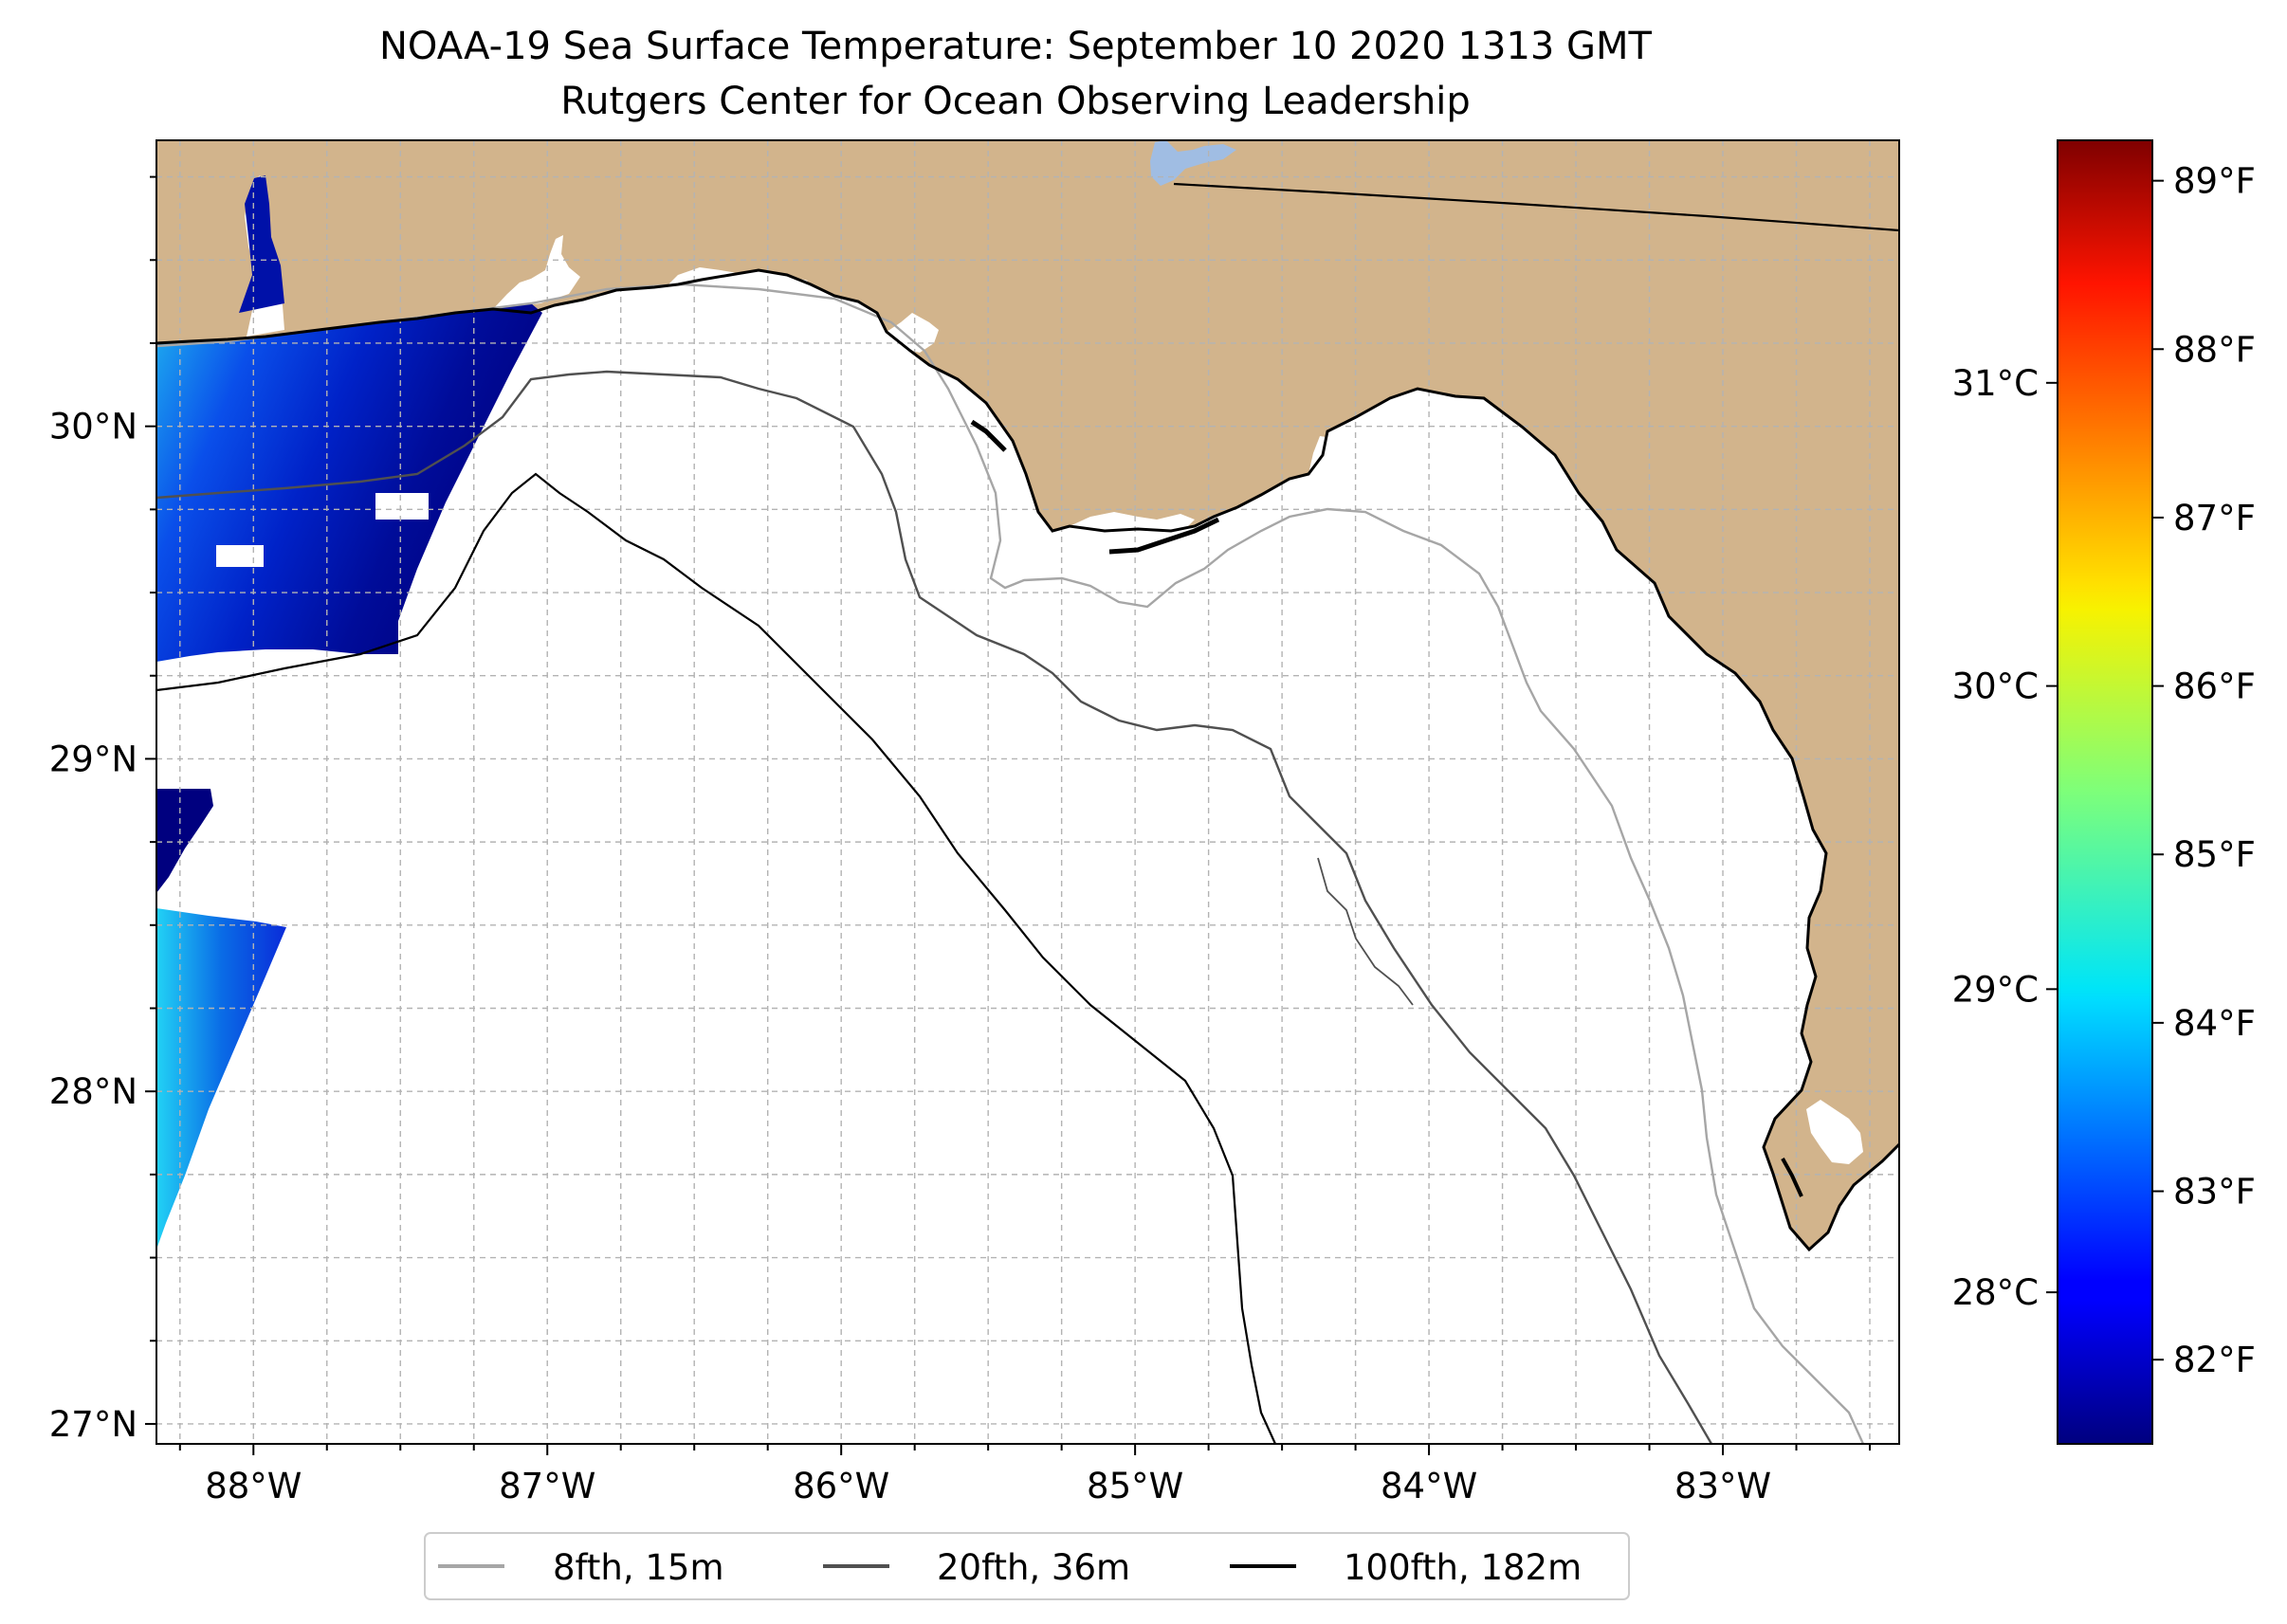  Describe the element at coordinates (1996, 989) in the screenshot. I see `colorbar-celsius-label: 29°C` at that location.